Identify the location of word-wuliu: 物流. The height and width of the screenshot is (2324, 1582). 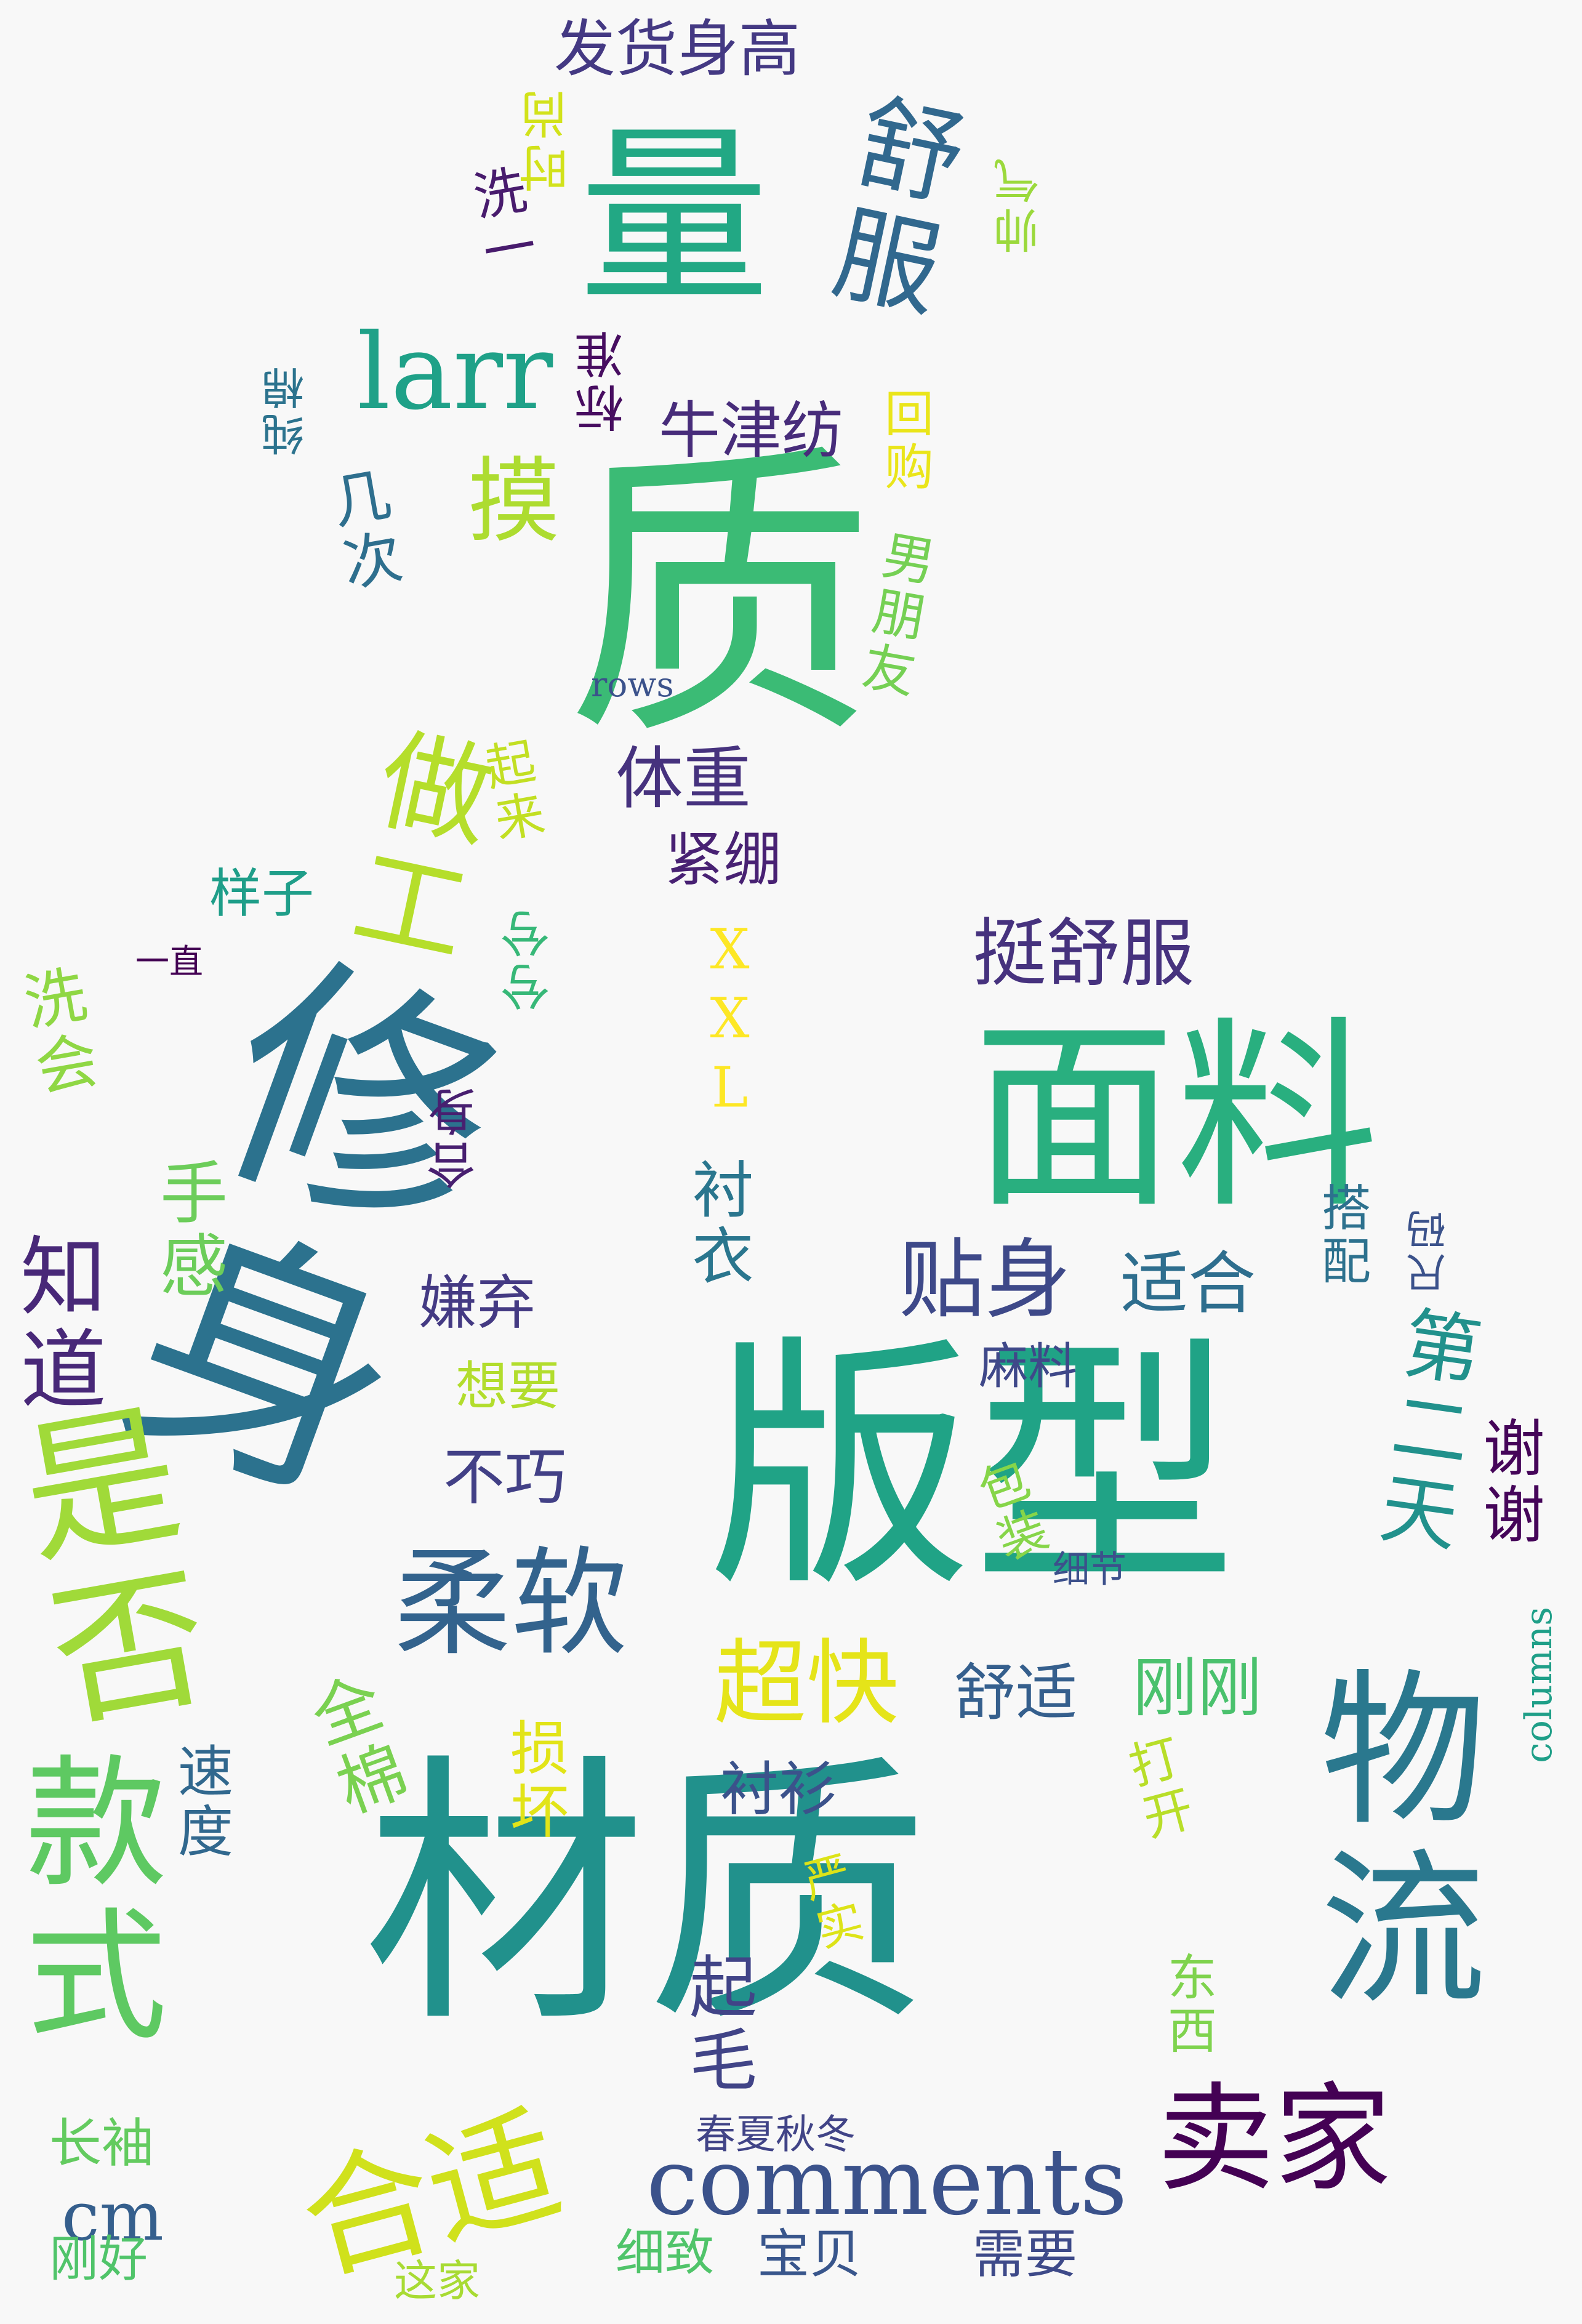
(1388, 1842).